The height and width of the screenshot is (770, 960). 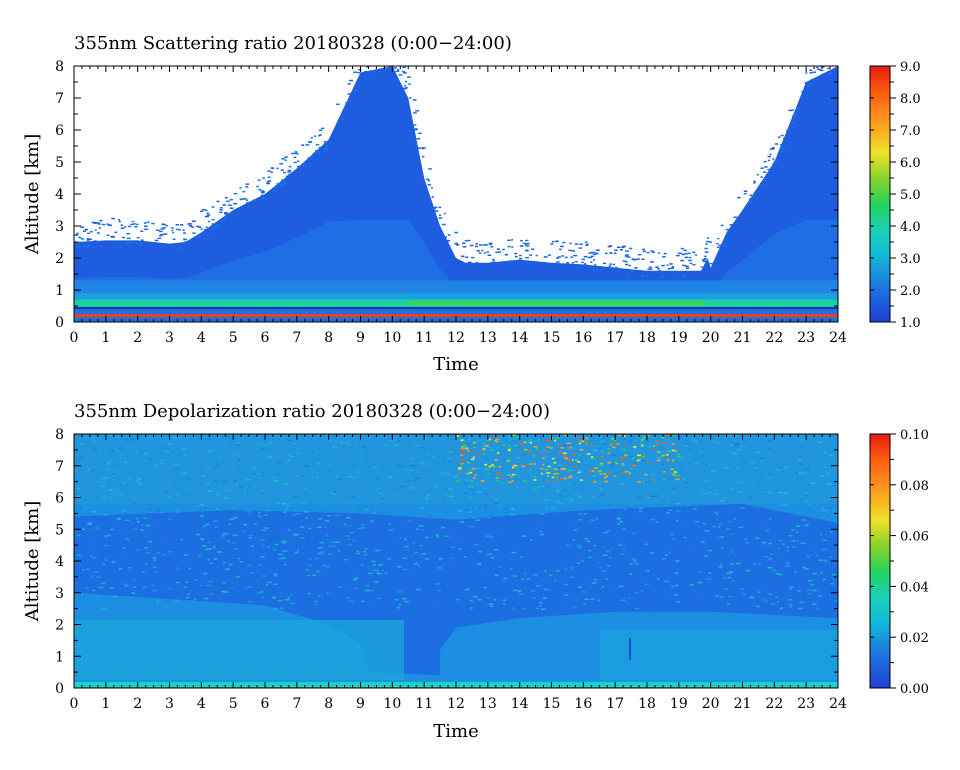 I want to click on x-tick-label: 11, so click(x=424, y=704).